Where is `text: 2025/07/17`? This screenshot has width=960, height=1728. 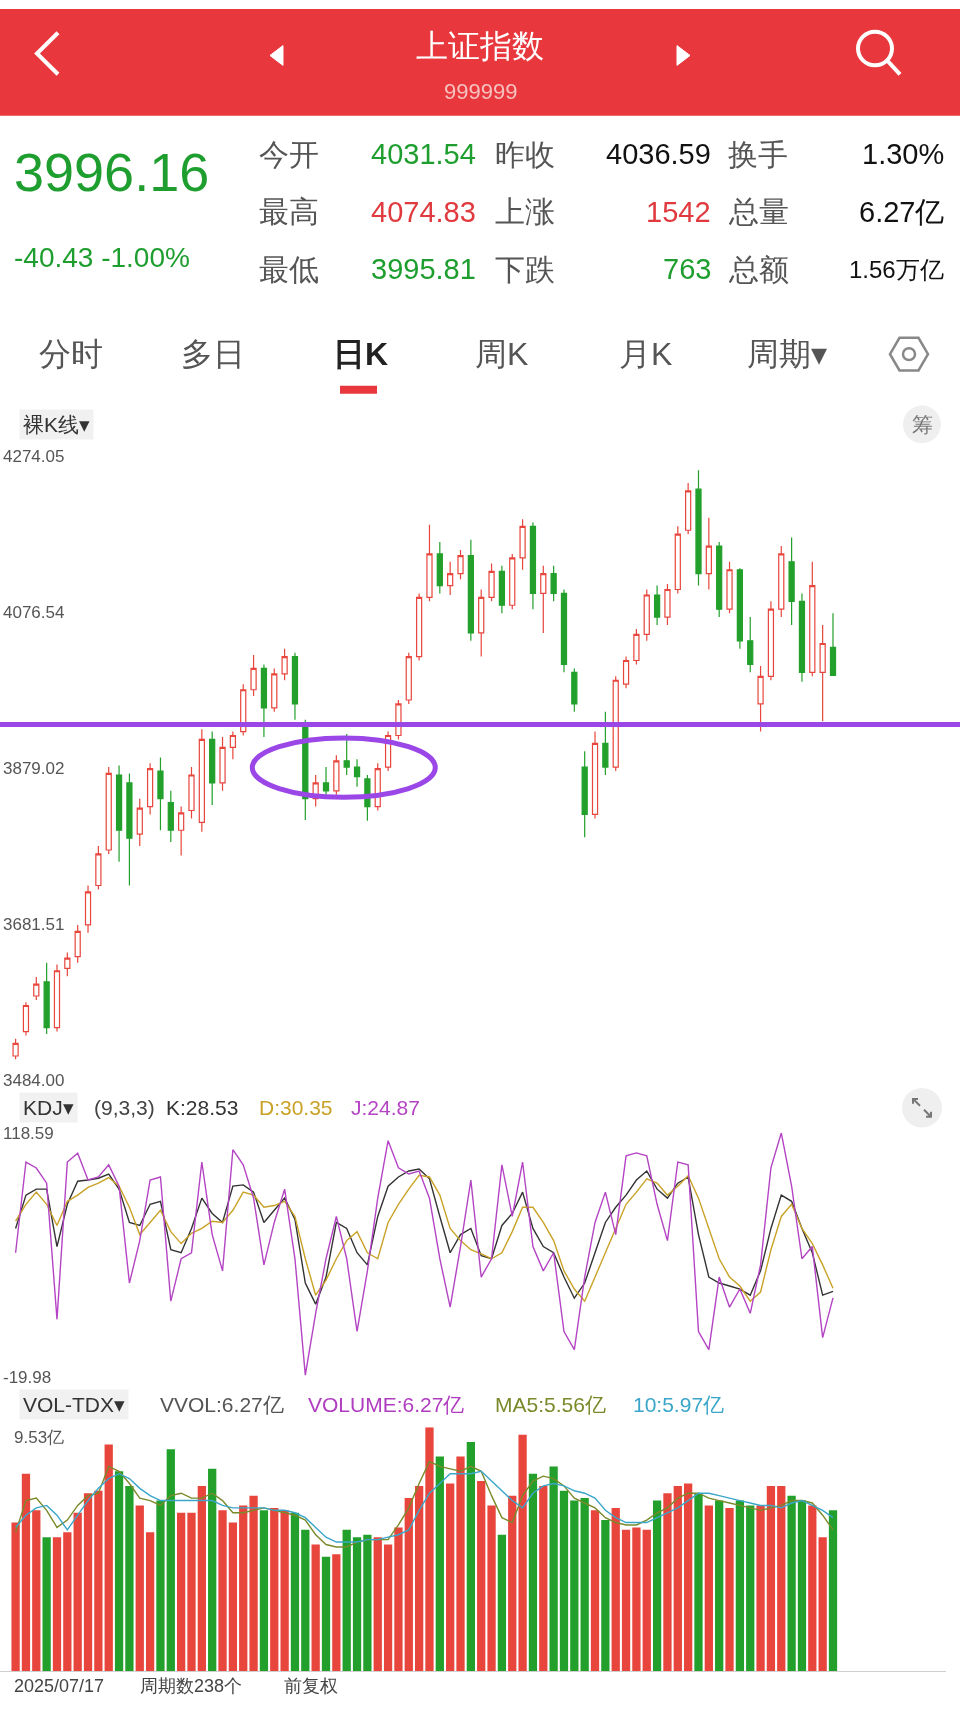 text: 2025/07/17 is located at coordinates (59, 1686).